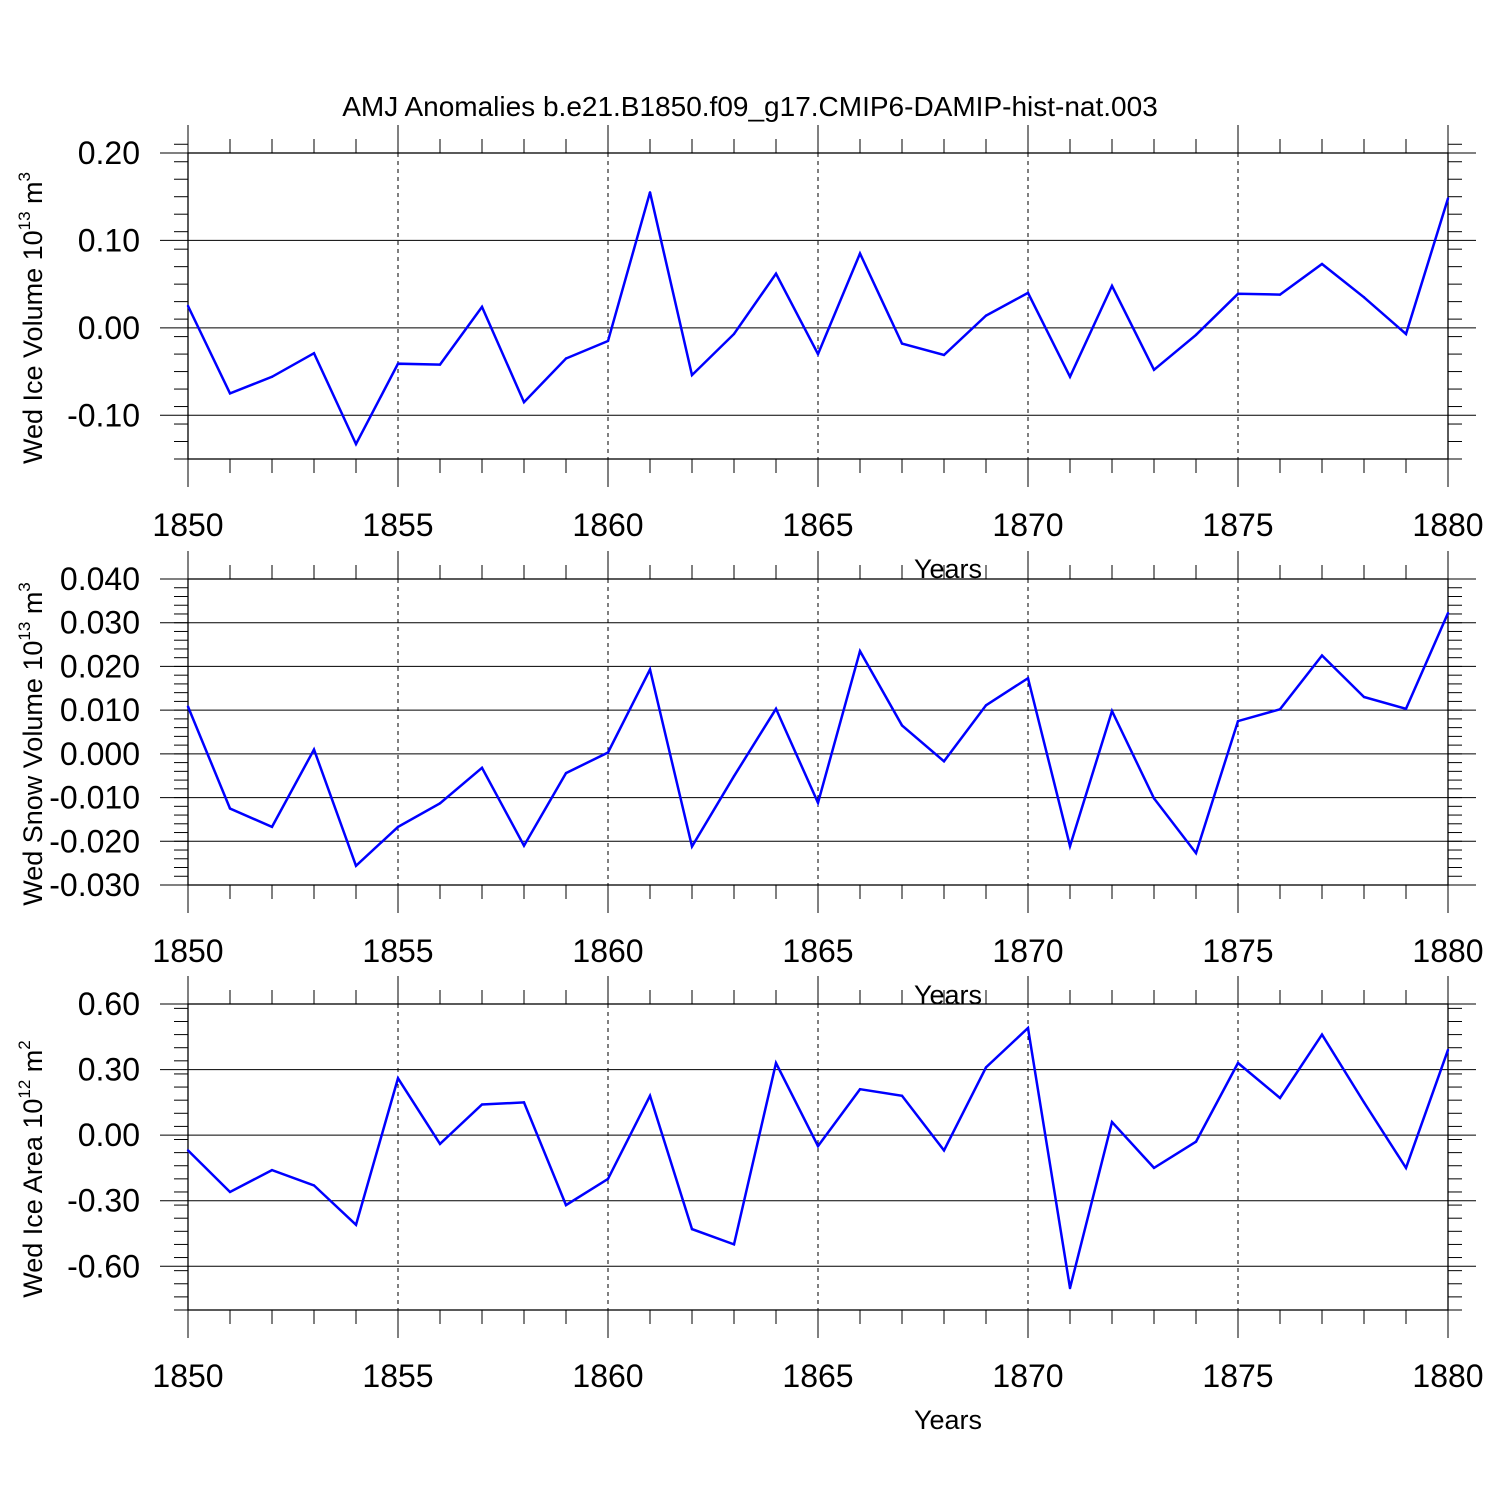 The height and width of the screenshot is (1500, 1500). Describe the element at coordinates (31, 1169) in the screenshot. I see `y-axis-label: Wed Ice Area 1012 m2` at that location.